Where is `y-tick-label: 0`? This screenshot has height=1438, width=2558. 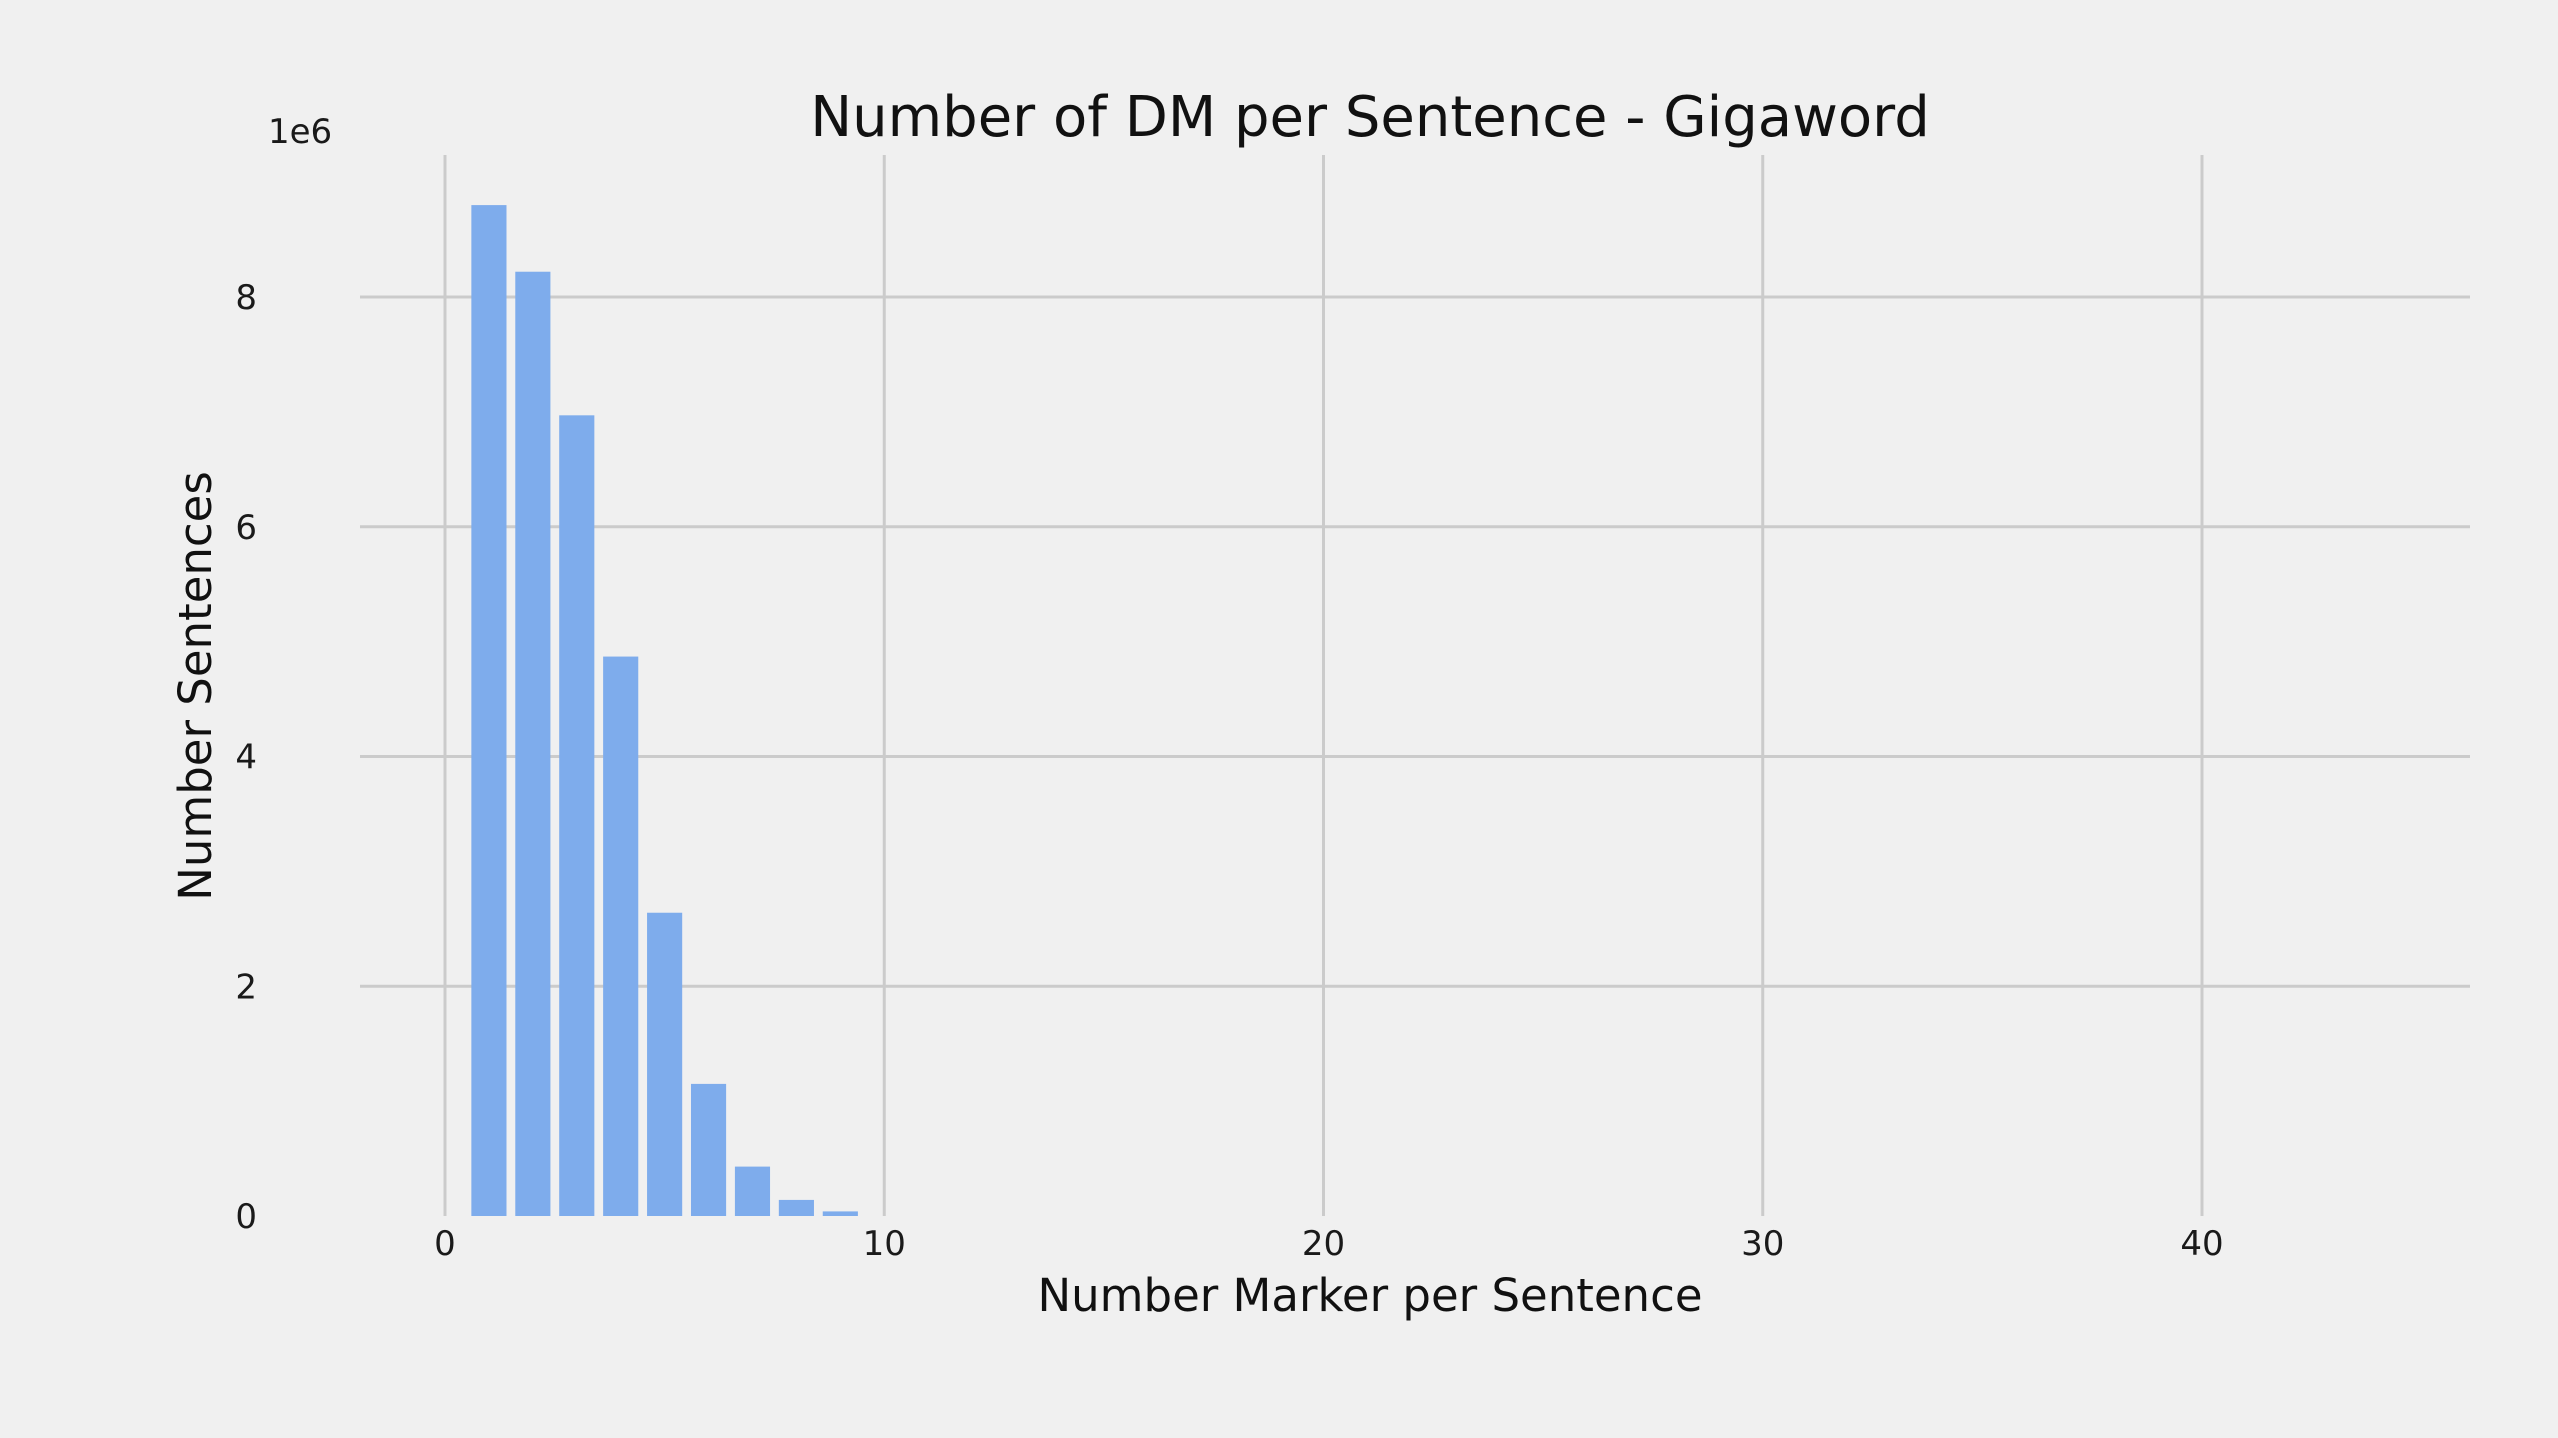
y-tick-label: 0 is located at coordinates (246, 1217).